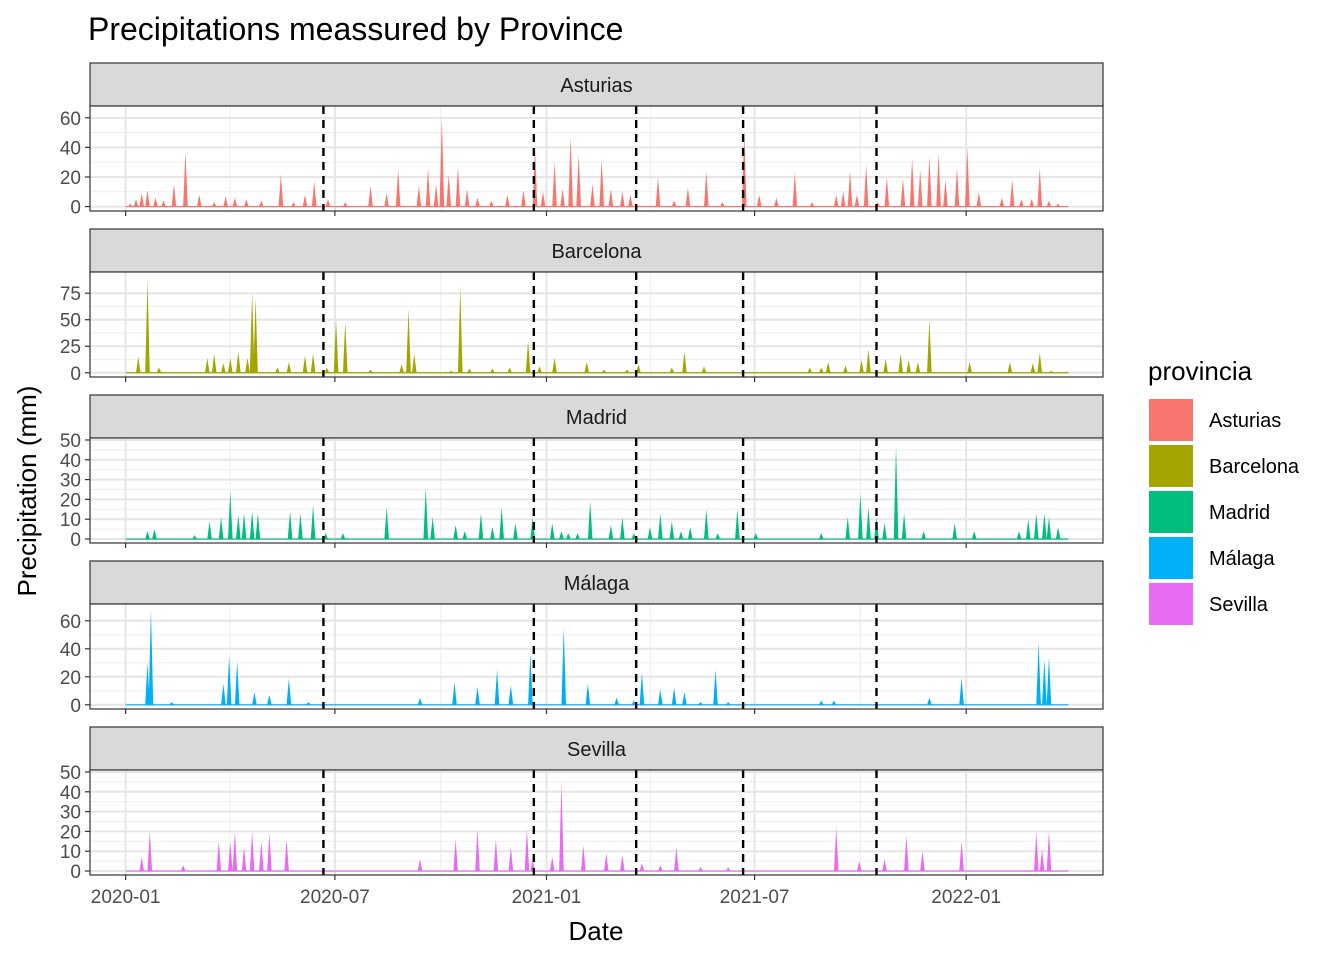 The height and width of the screenshot is (965, 1344). Describe the element at coordinates (70, 441) in the screenshot. I see `y-tick-label: 50` at that location.